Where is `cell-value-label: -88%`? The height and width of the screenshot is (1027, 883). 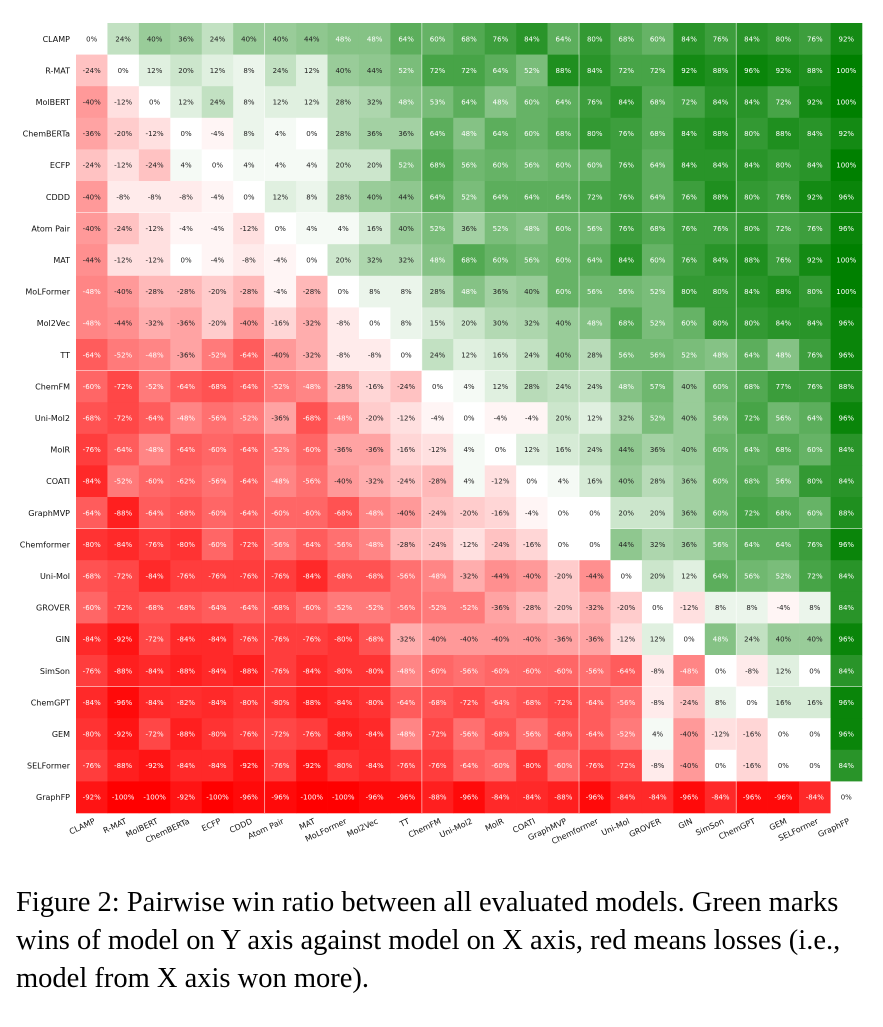
cell-value-label: -88% is located at coordinates (438, 798).